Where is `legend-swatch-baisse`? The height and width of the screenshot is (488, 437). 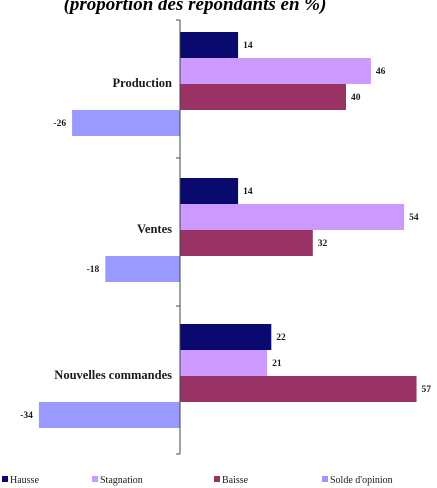 legend-swatch-baisse is located at coordinates (217, 479).